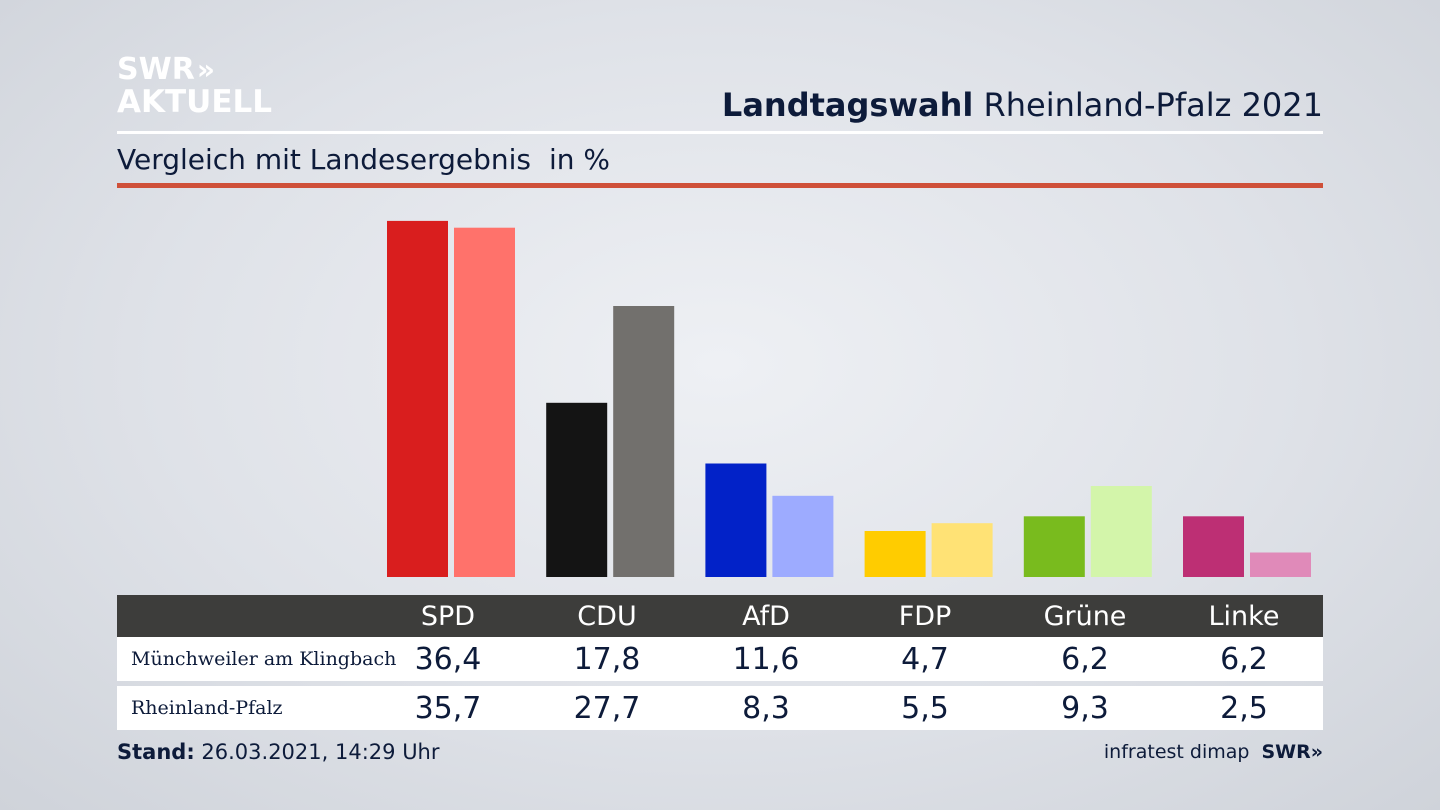 The height and width of the screenshot is (810, 1440). Describe the element at coordinates (324, 159) in the screenshot. I see `subtitle-text: Vergleich mit Landesergebnis` at that location.